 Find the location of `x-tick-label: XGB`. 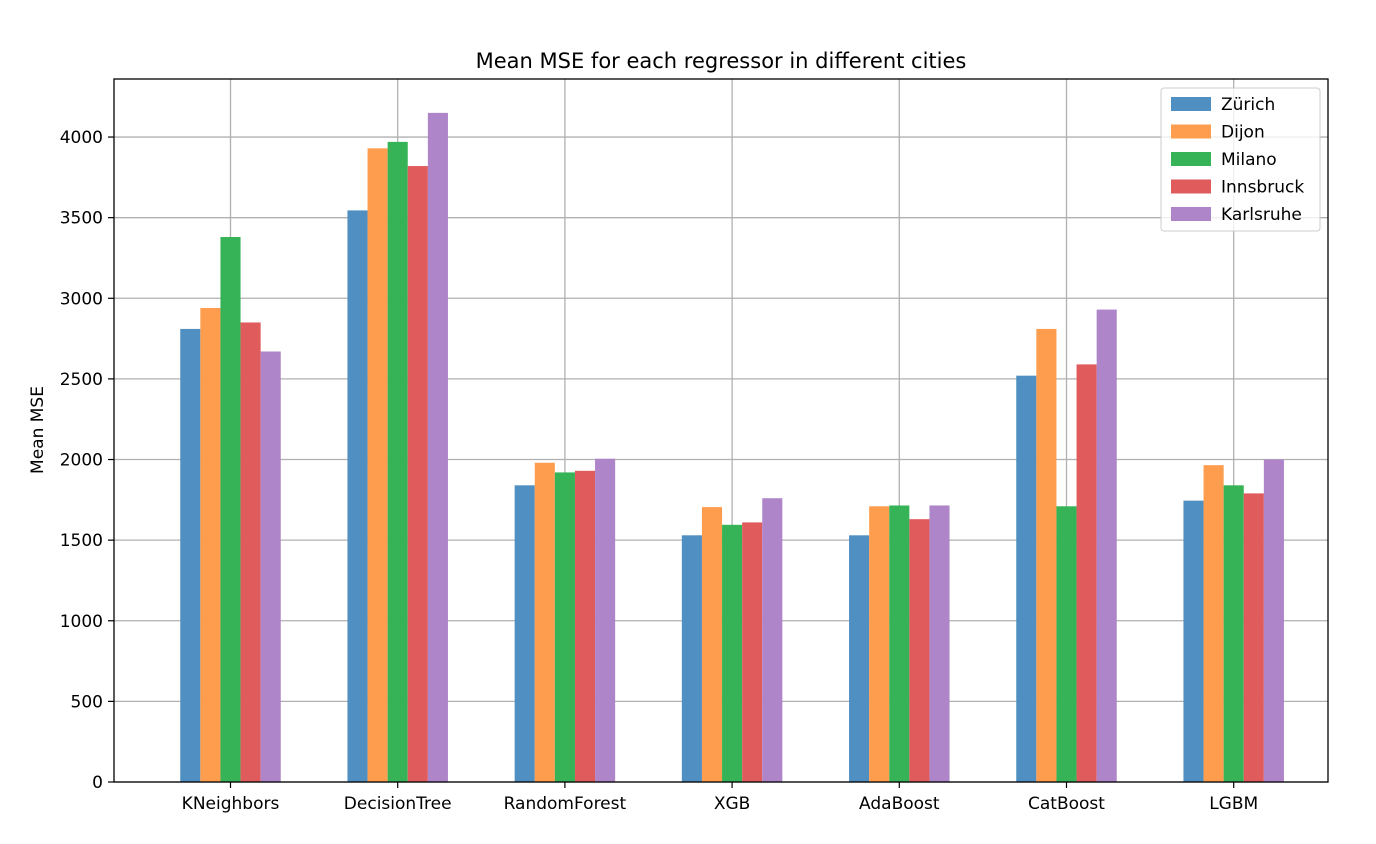

x-tick-label: XGB is located at coordinates (732, 804).